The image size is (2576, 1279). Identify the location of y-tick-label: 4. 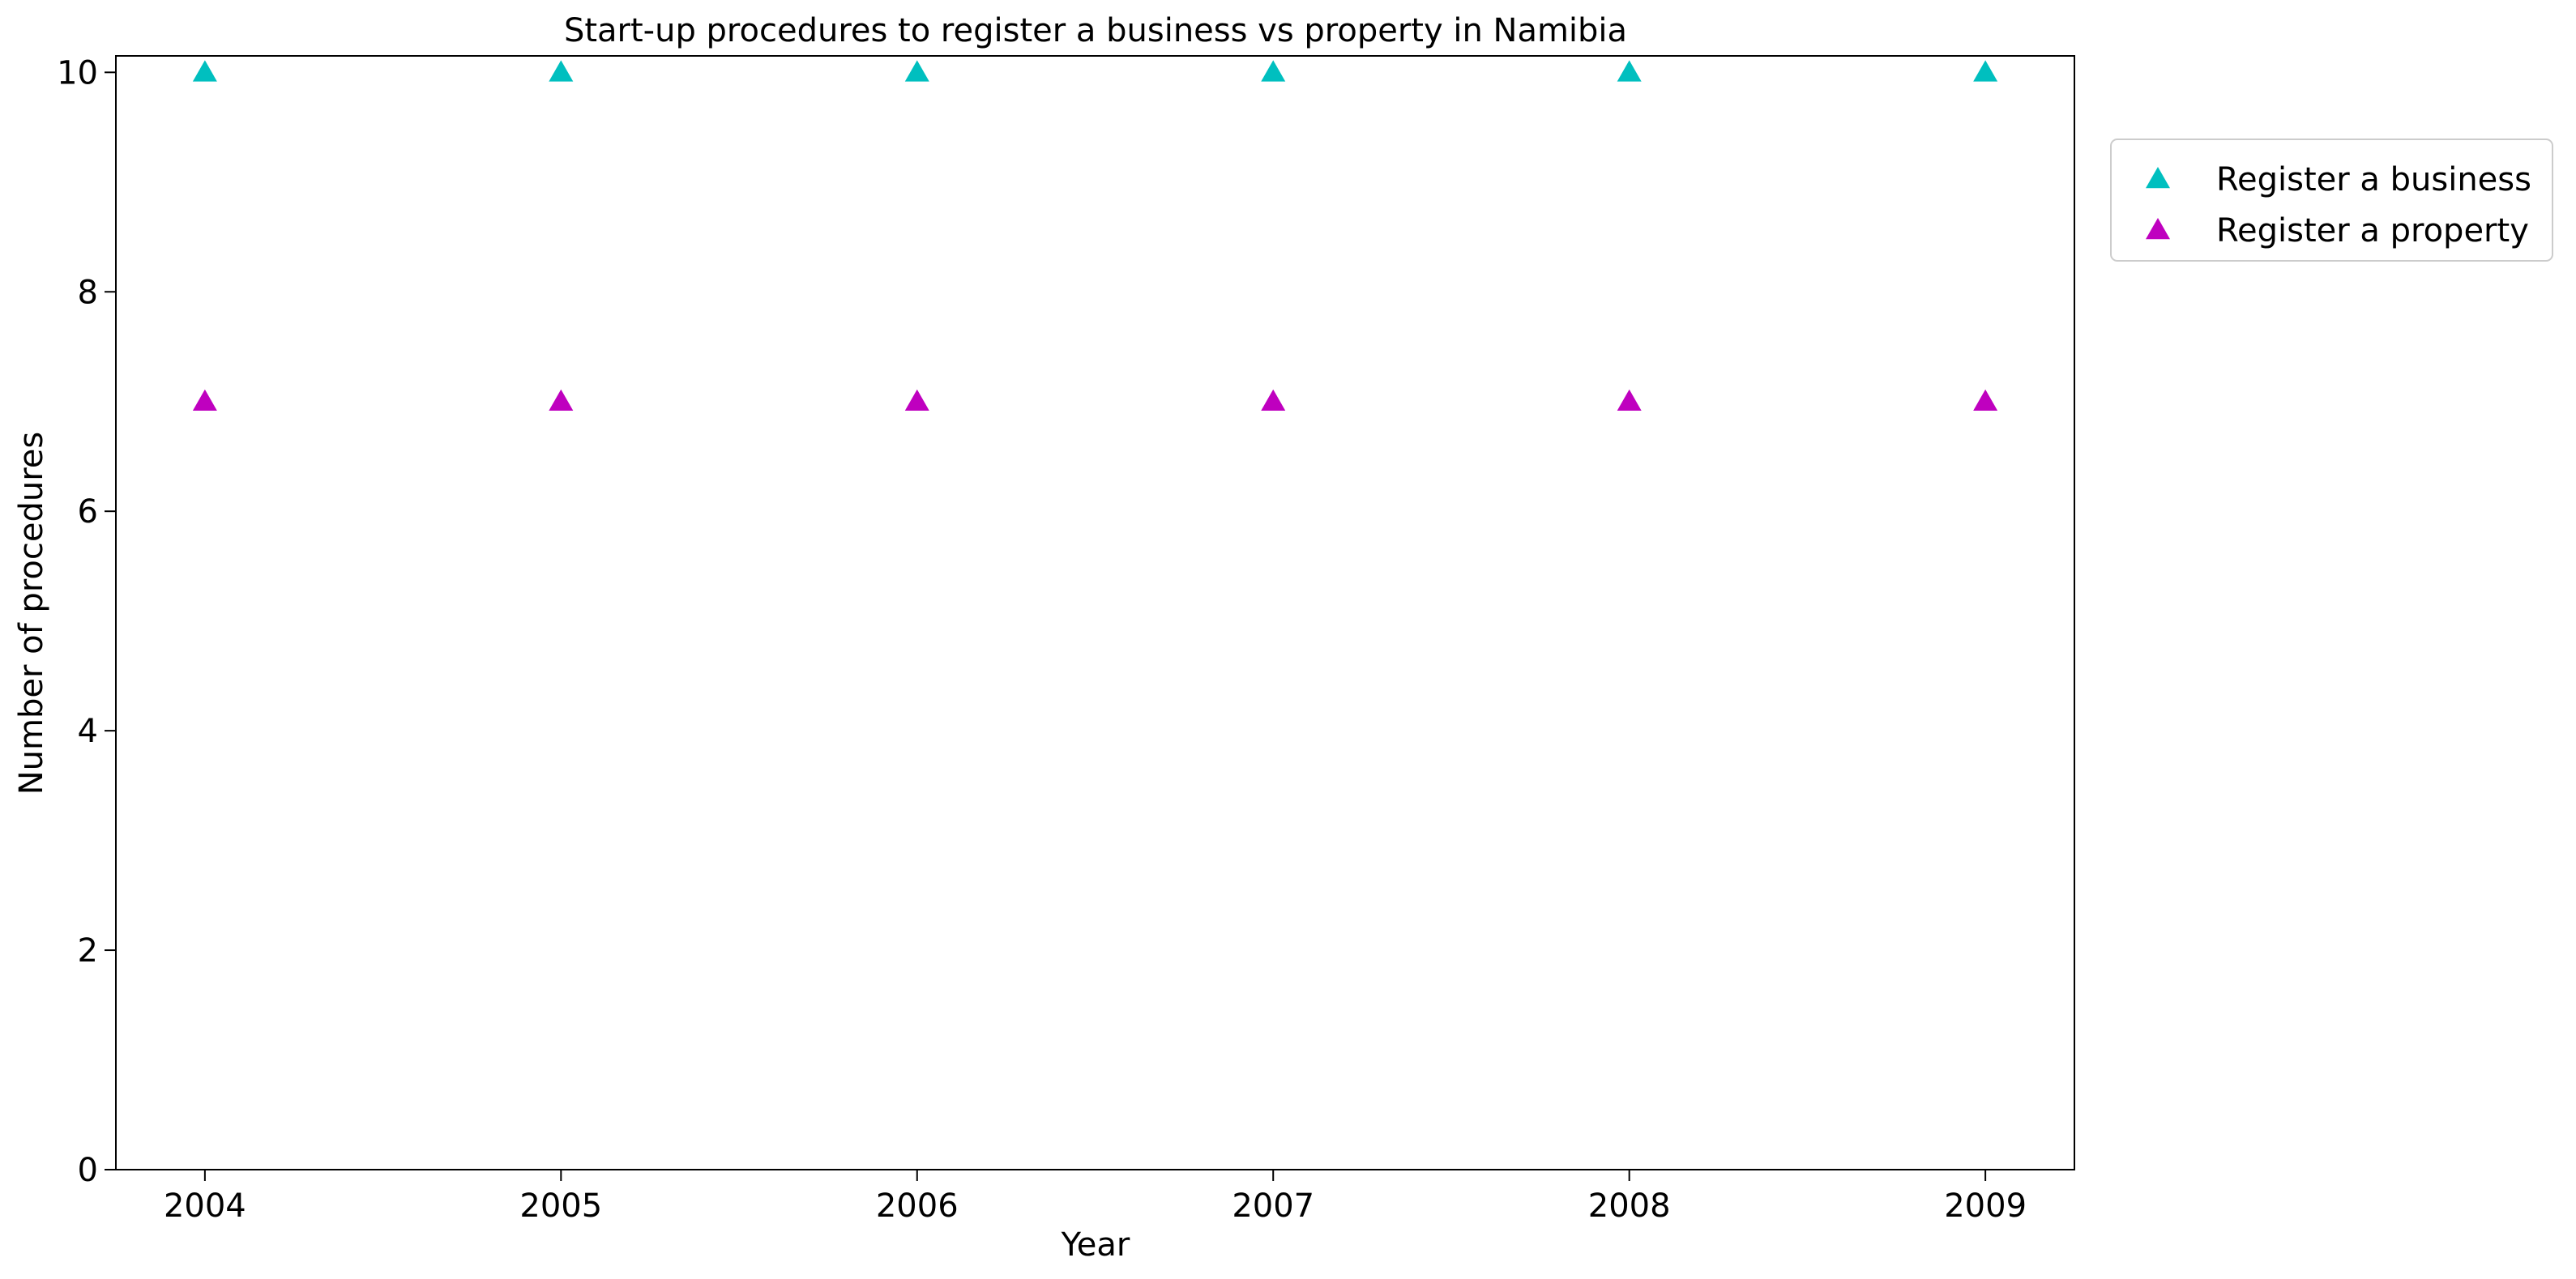
(88, 731).